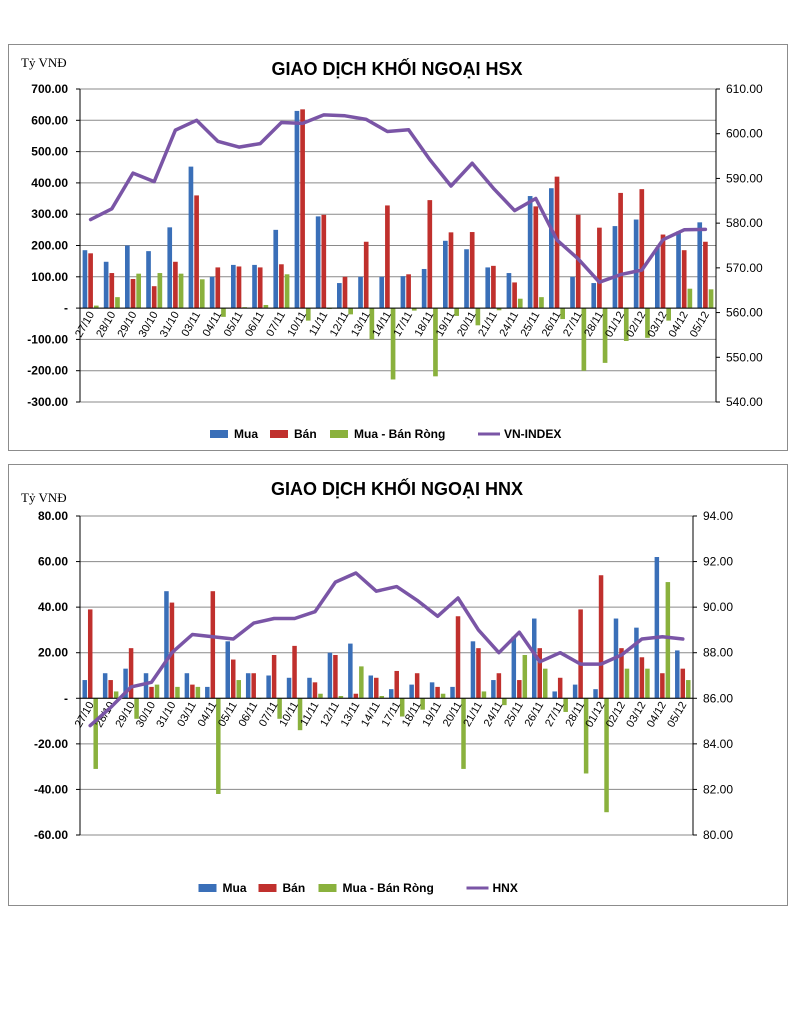 This screenshot has height=1024, width=791. I want to click on y-tick-label: -100.00, so click(47, 339).